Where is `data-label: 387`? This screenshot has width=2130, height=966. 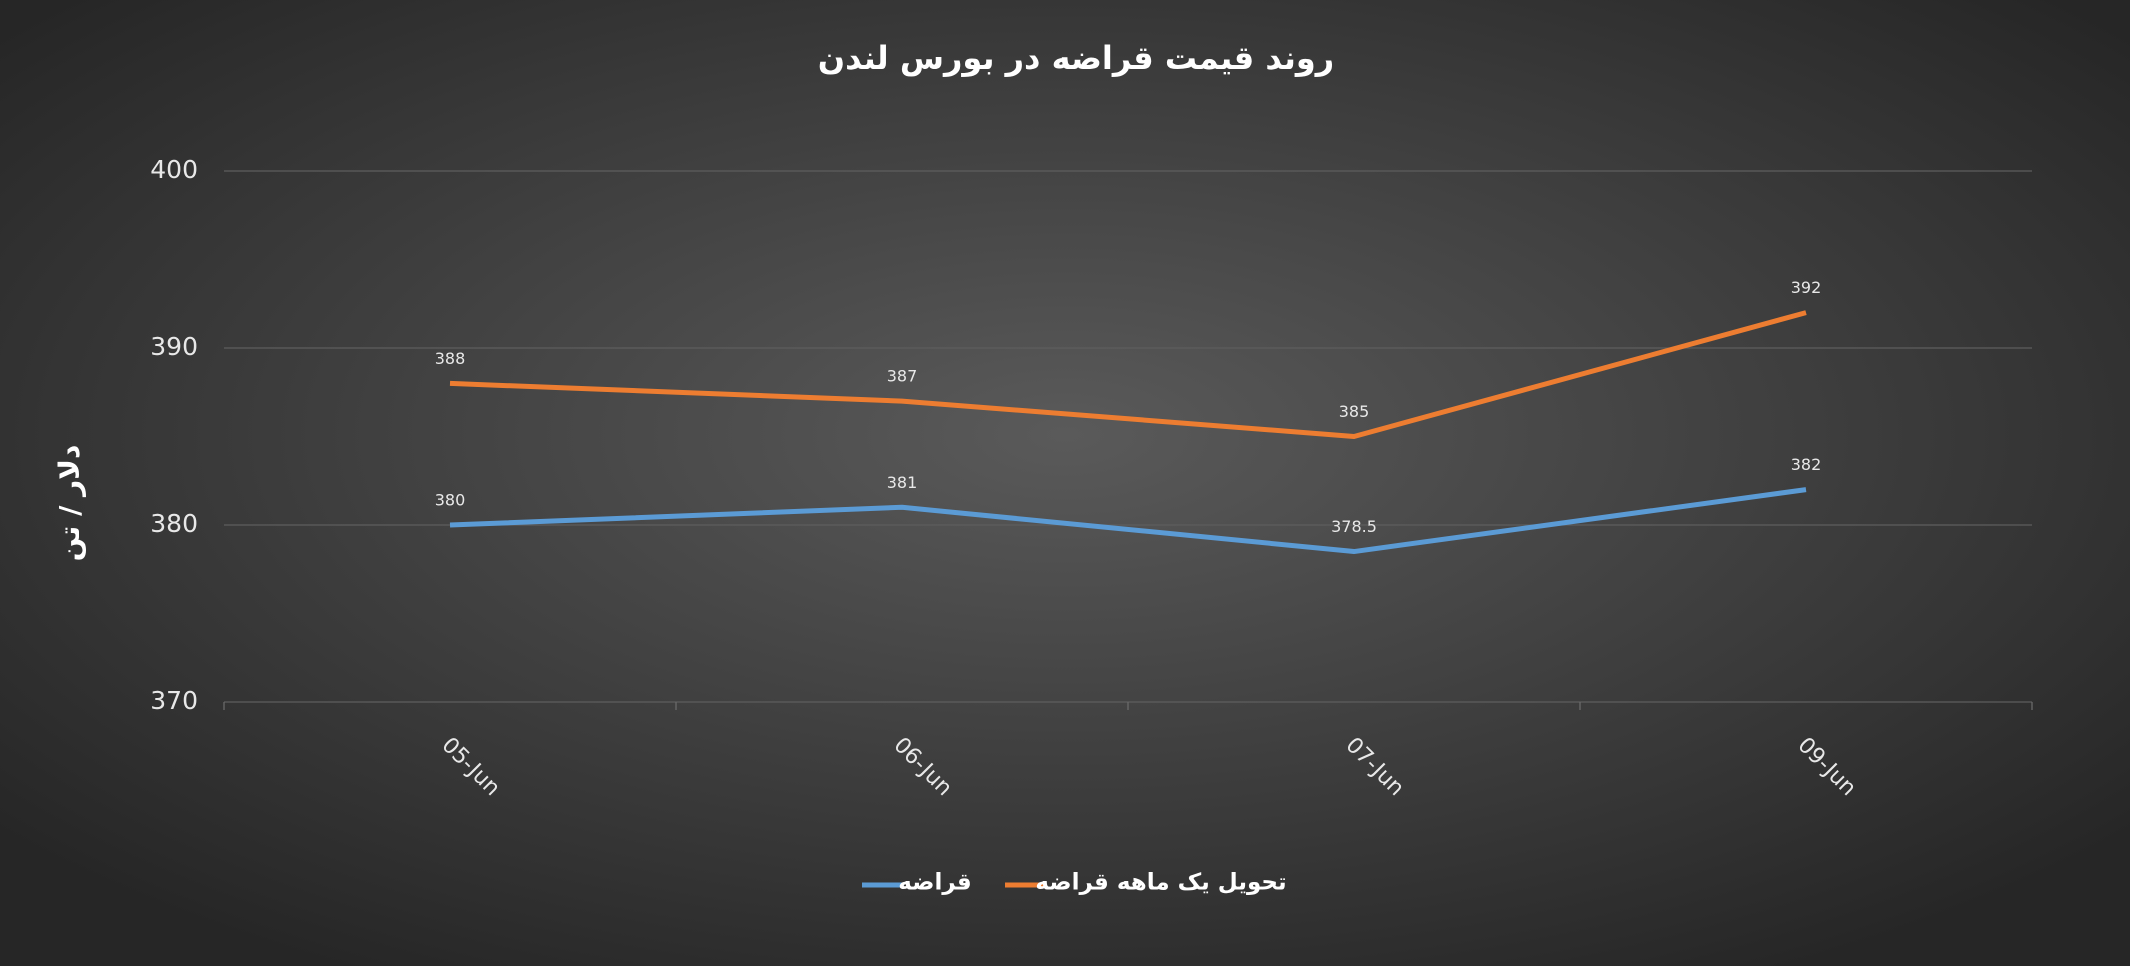 data-label: 387 is located at coordinates (902, 376).